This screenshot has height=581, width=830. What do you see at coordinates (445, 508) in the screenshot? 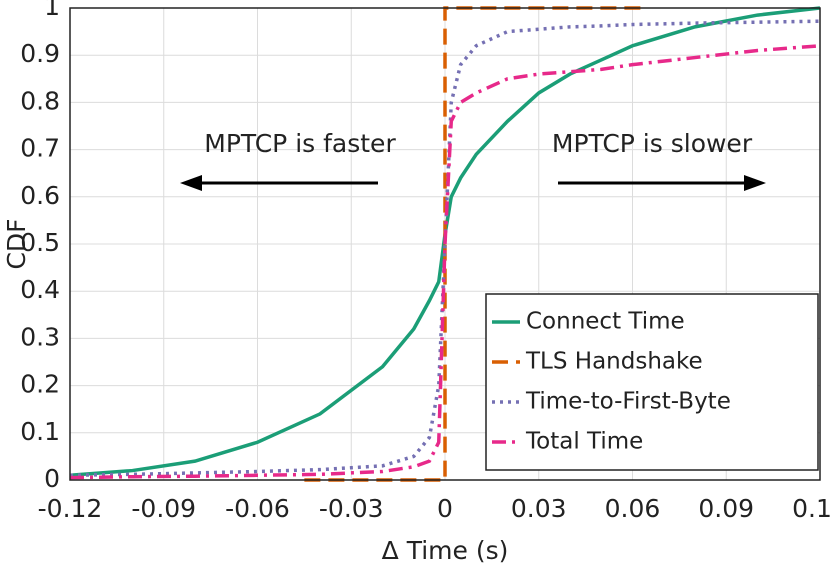
I see `x-tick-label: 0` at bounding box center [445, 508].